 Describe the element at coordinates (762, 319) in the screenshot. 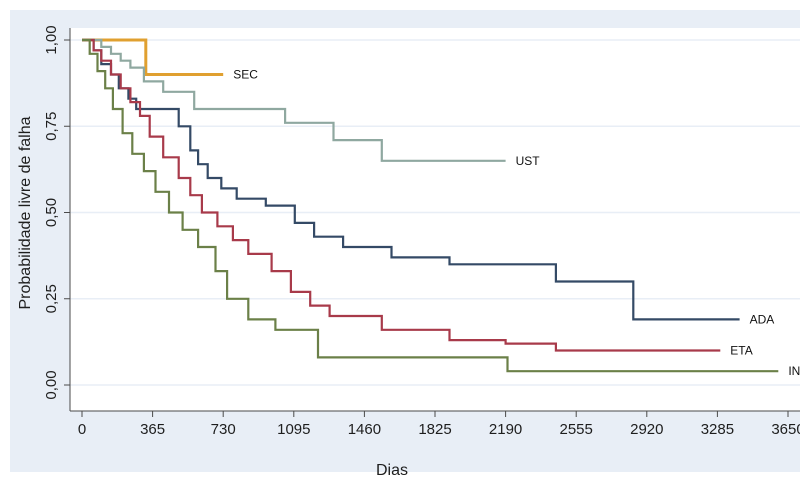

I see `series-label-ada: ADA` at that location.